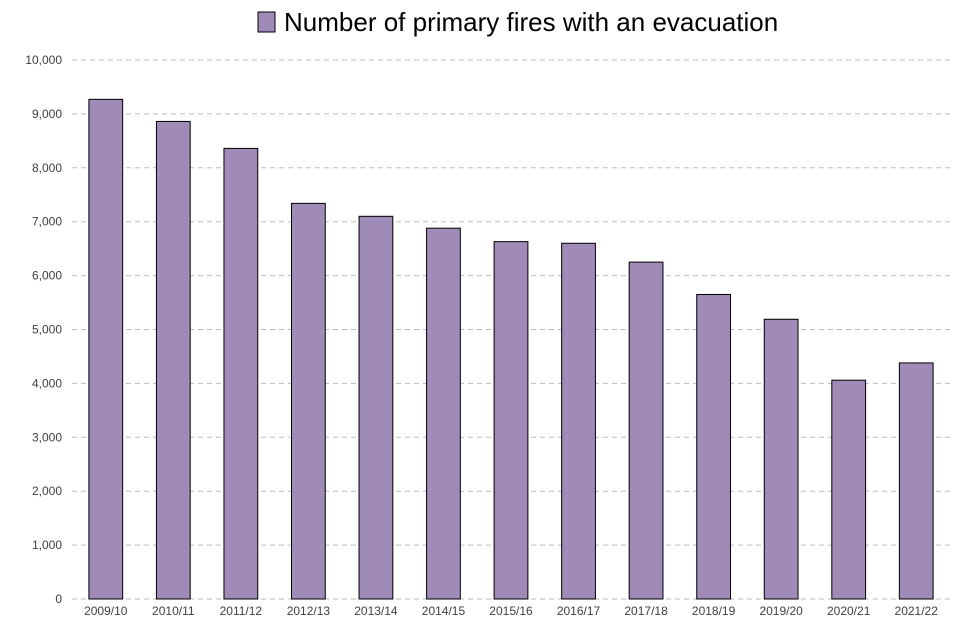  What do you see at coordinates (646, 611) in the screenshot?
I see `x-tick-label: 2017/18` at bounding box center [646, 611].